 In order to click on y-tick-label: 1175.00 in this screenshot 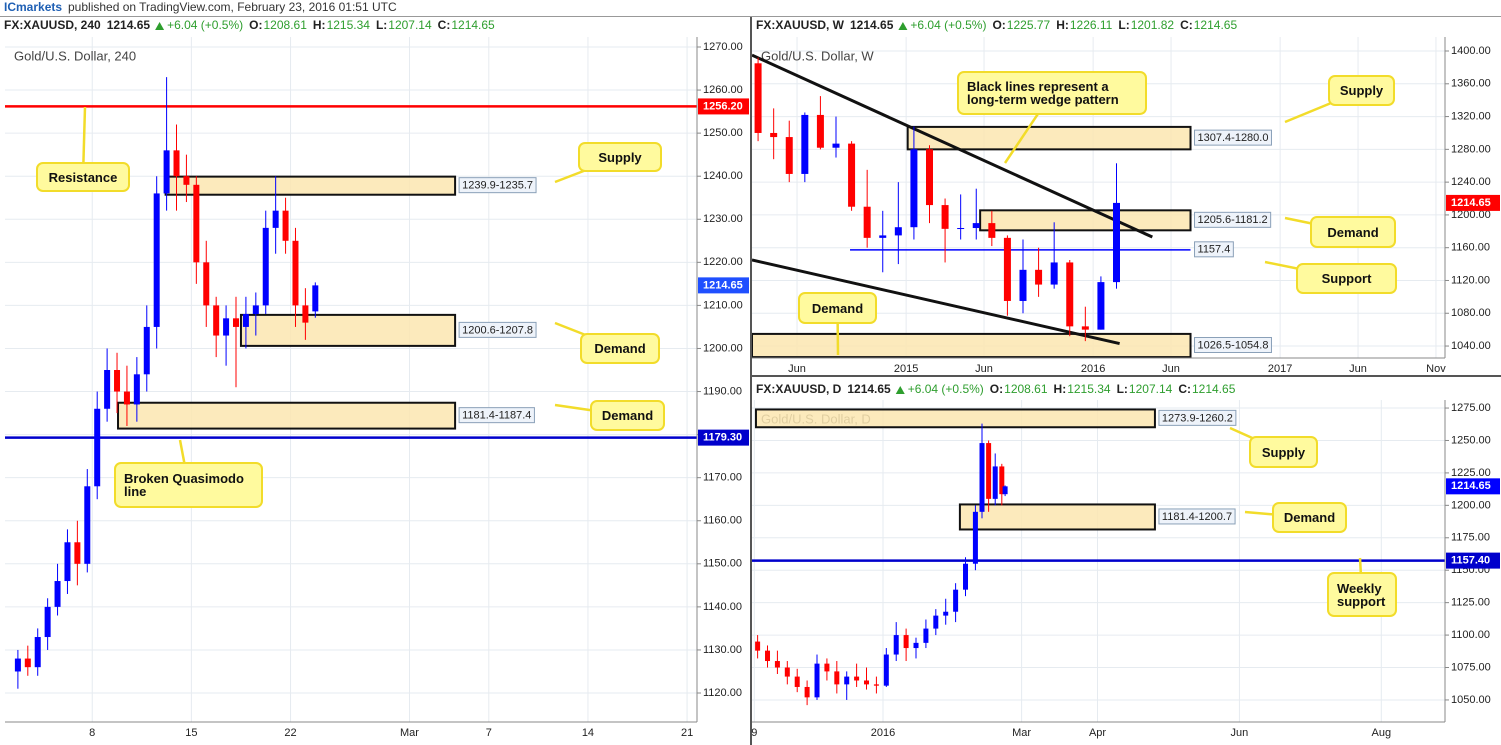, I will do `click(1470, 538)`.